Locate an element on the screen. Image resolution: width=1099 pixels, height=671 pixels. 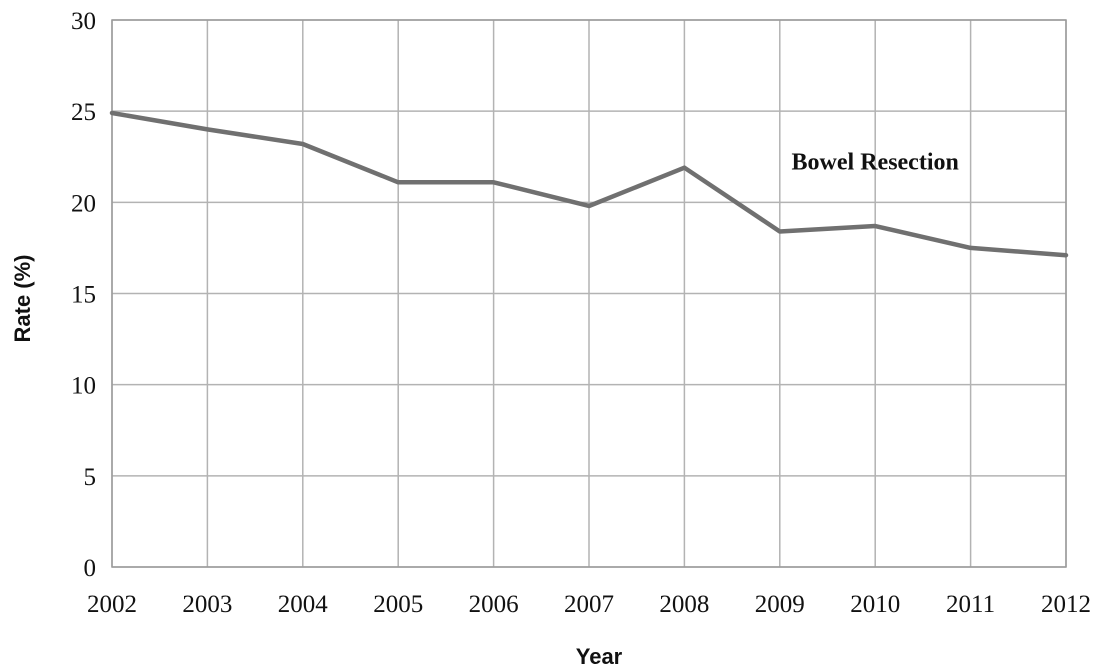
y-tick-label: 10 is located at coordinates (83, 386).